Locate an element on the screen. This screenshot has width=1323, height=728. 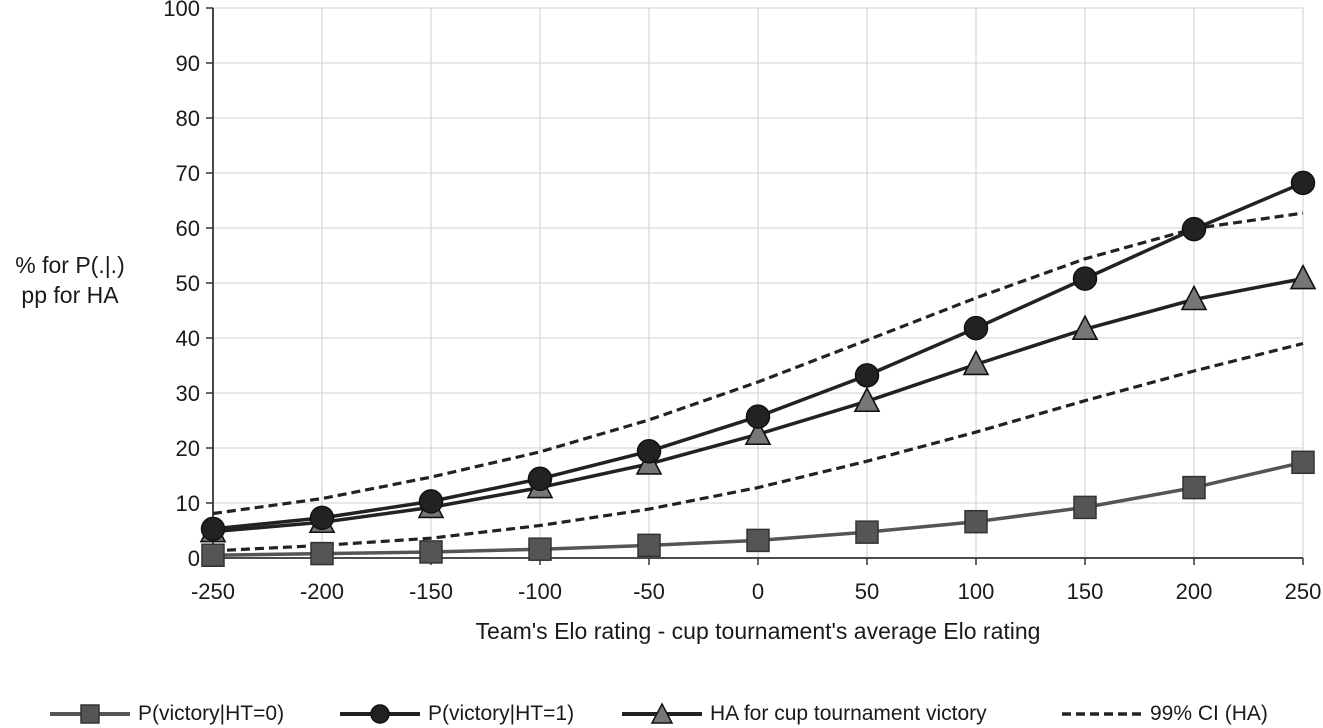
y-tick-label: 80 is located at coordinates (188, 118).